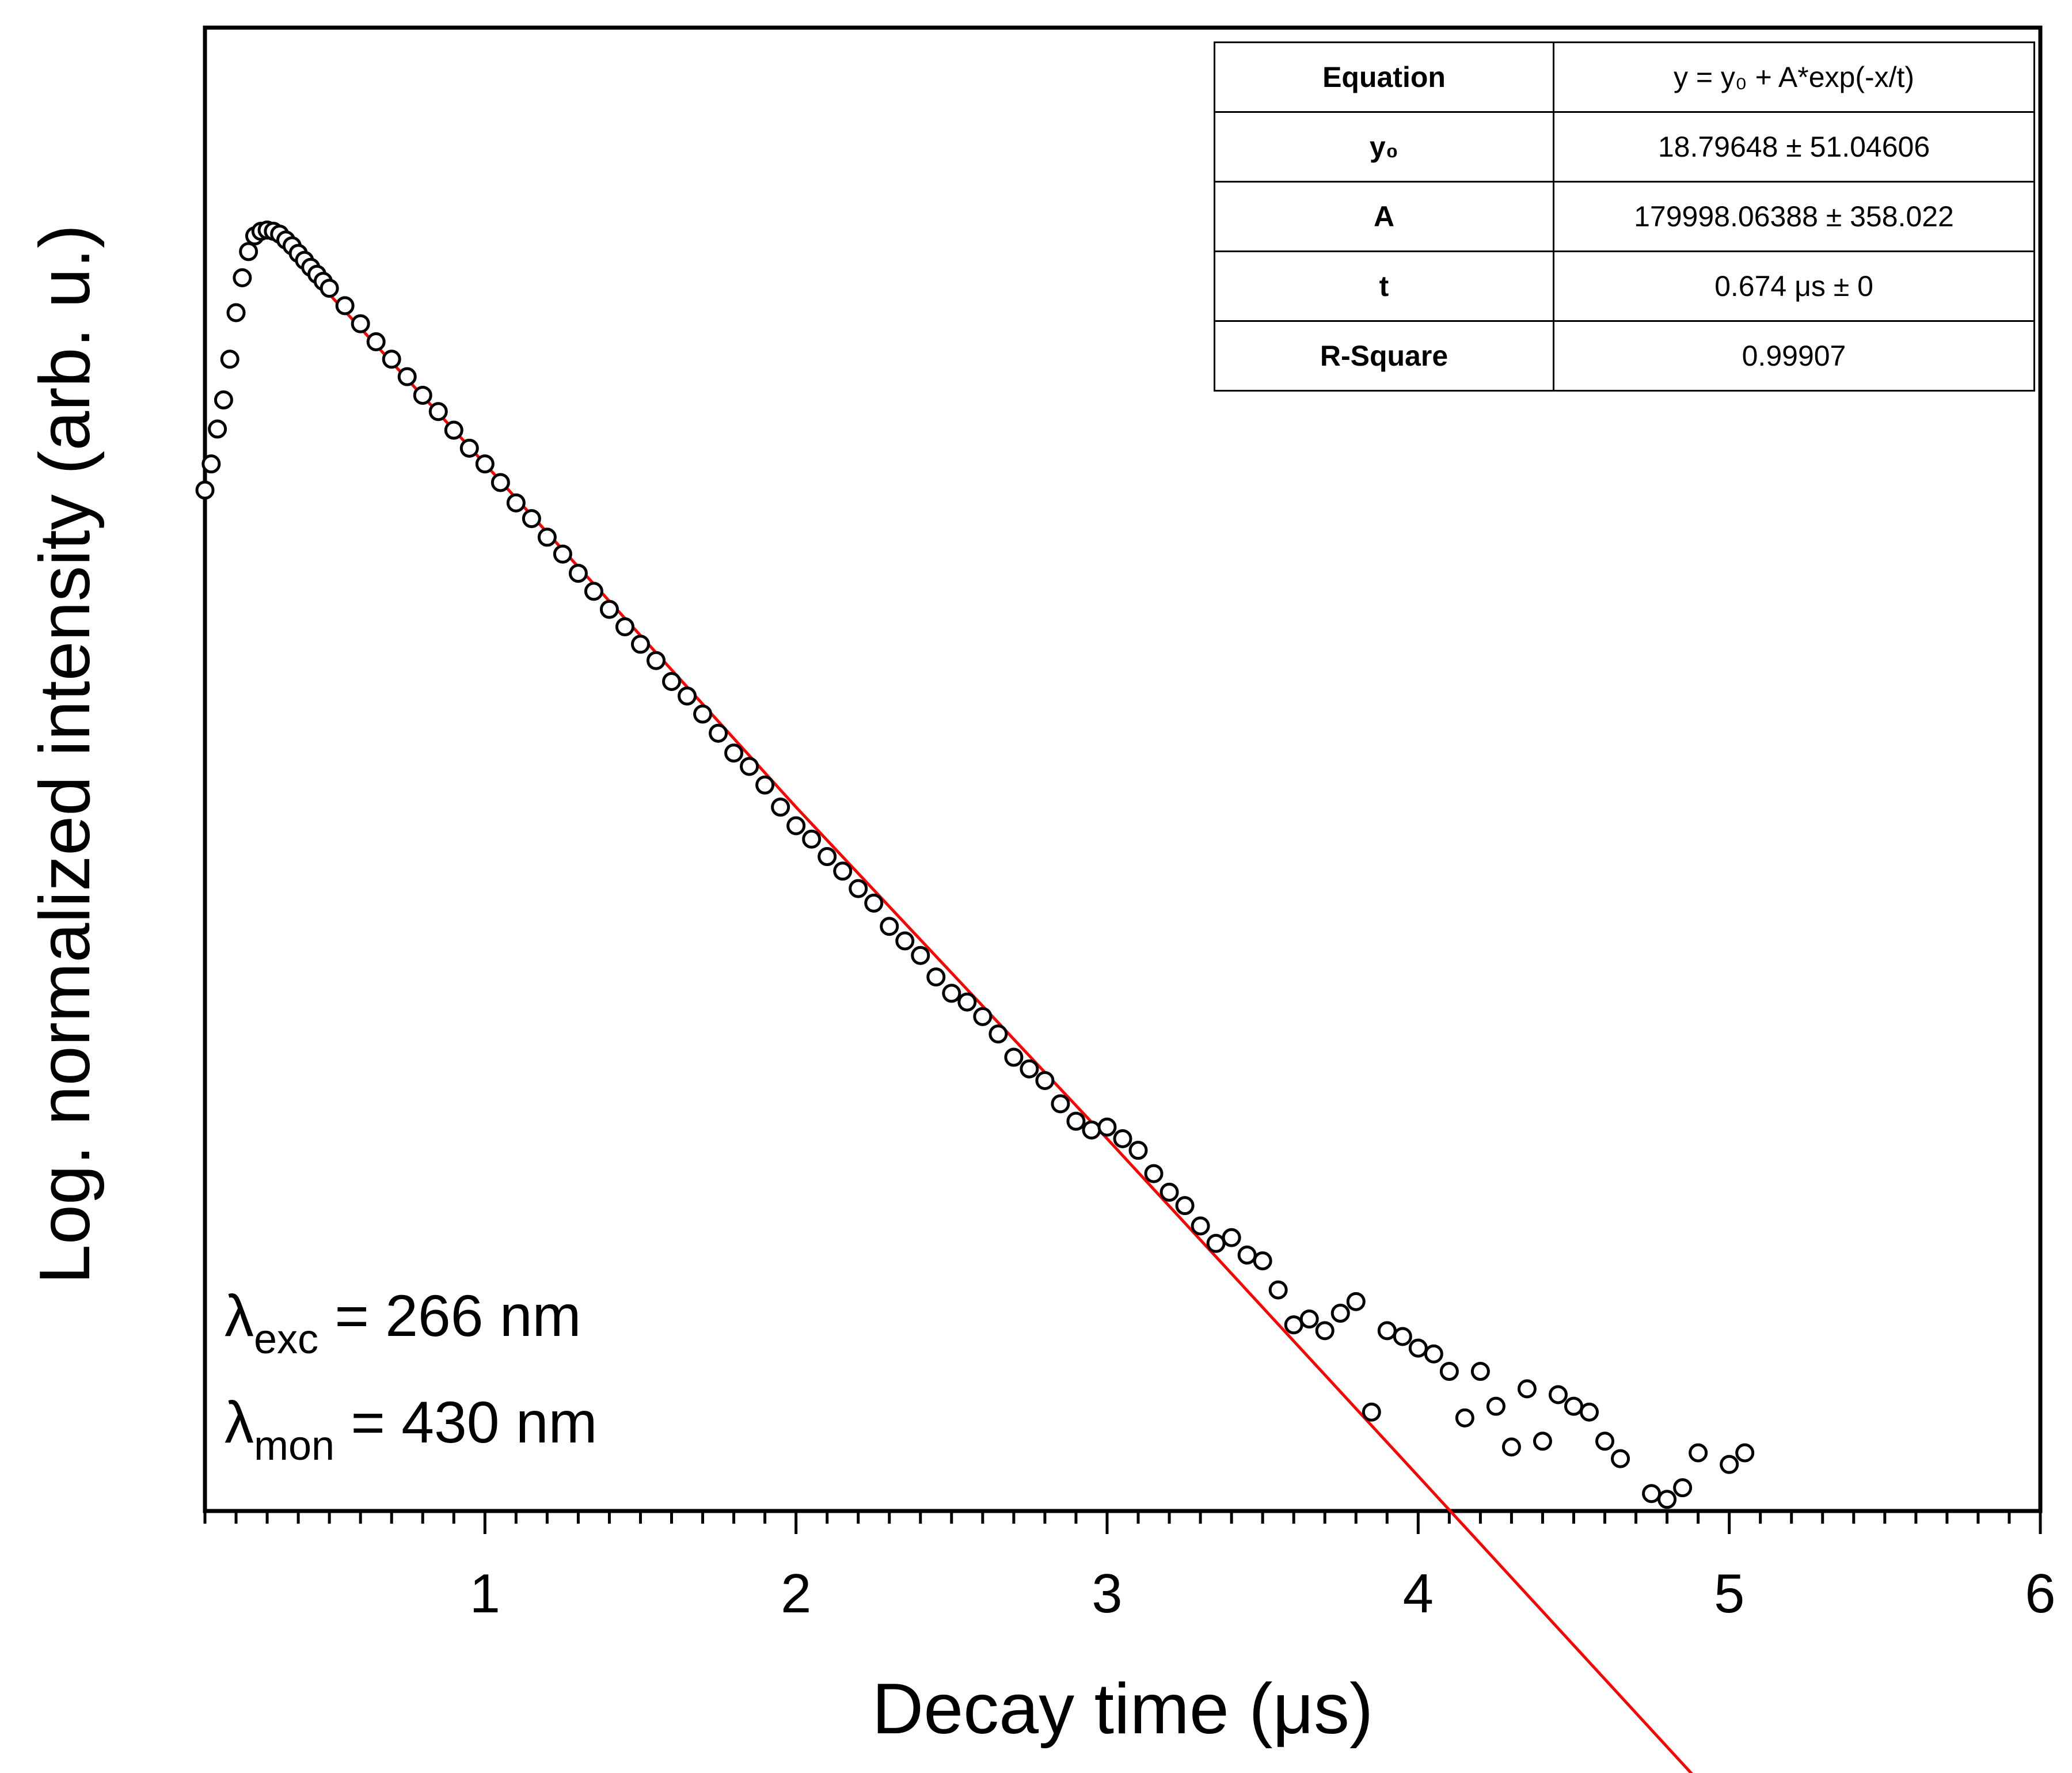 The image size is (2072, 1773). I want to click on fit-value: y = y₀ + A*exp(-x/t), so click(1794, 77).